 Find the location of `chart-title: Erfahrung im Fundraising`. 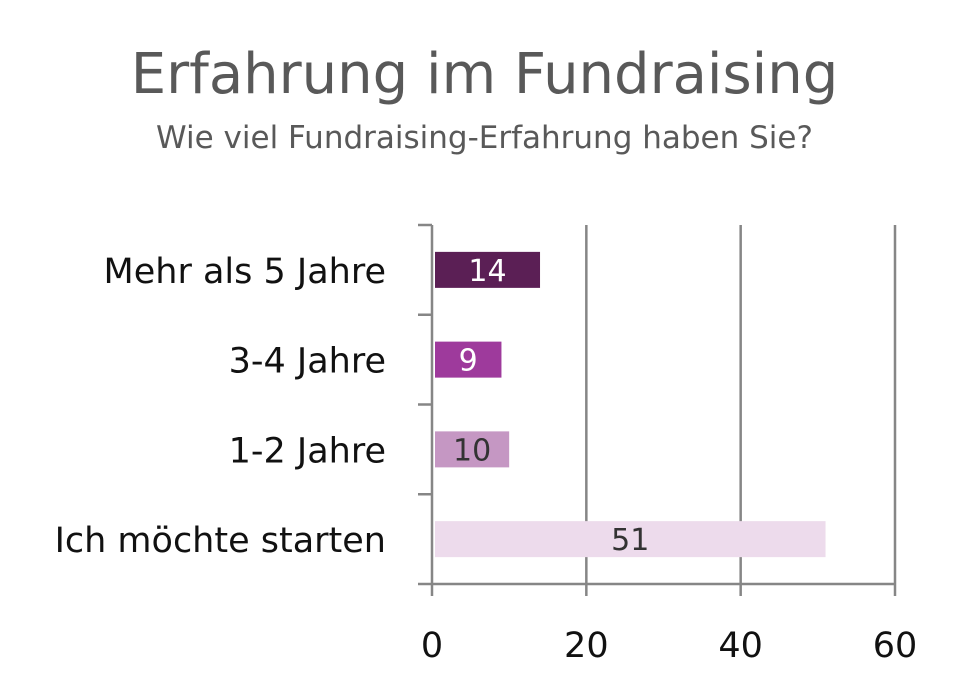

chart-title: Erfahrung im Fundraising is located at coordinates (484, 74).